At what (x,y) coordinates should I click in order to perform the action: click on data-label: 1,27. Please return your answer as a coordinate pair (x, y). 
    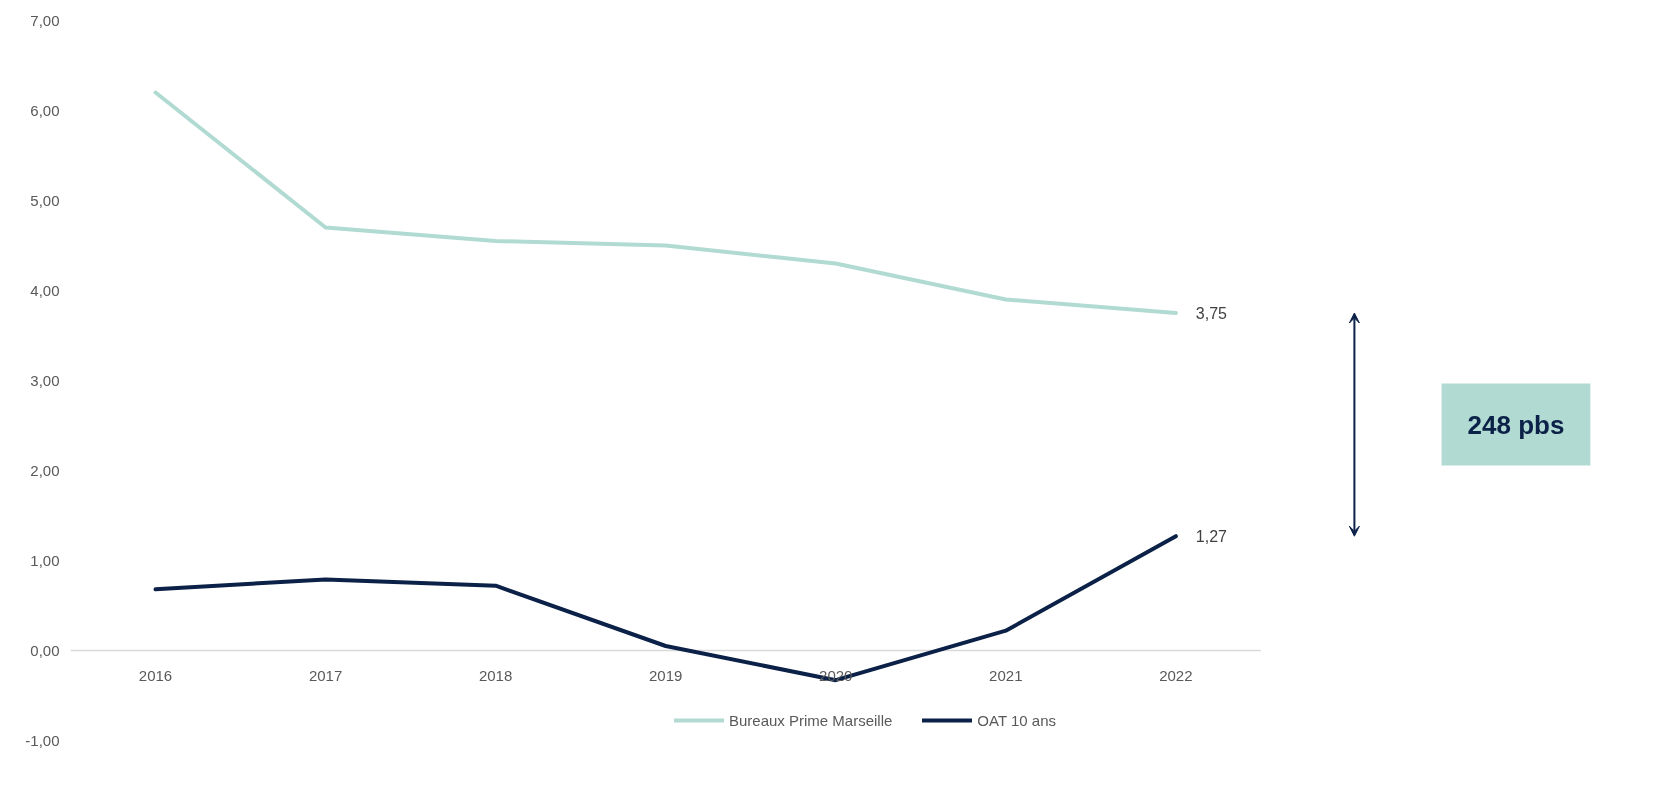
    Looking at the image, I should click on (1211, 537).